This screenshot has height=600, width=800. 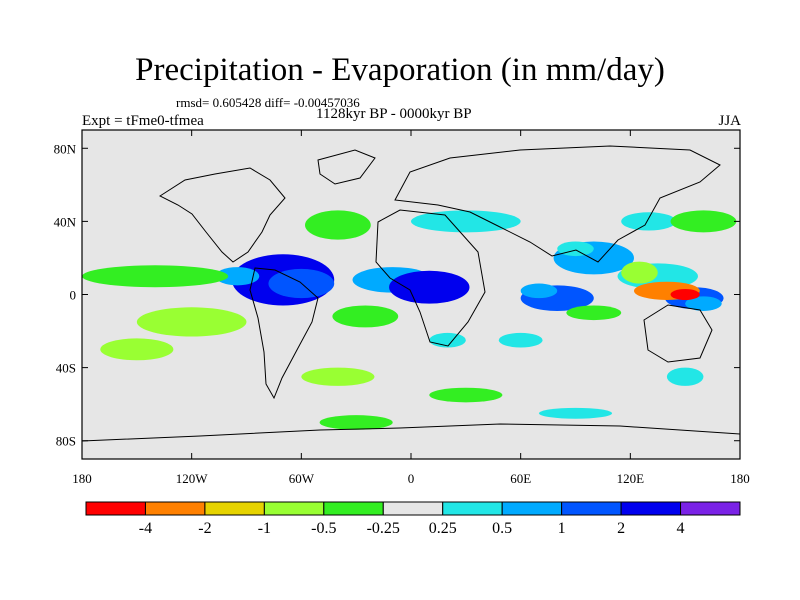 I want to click on x-tick-label-5: 120E, so click(x=631, y=478).